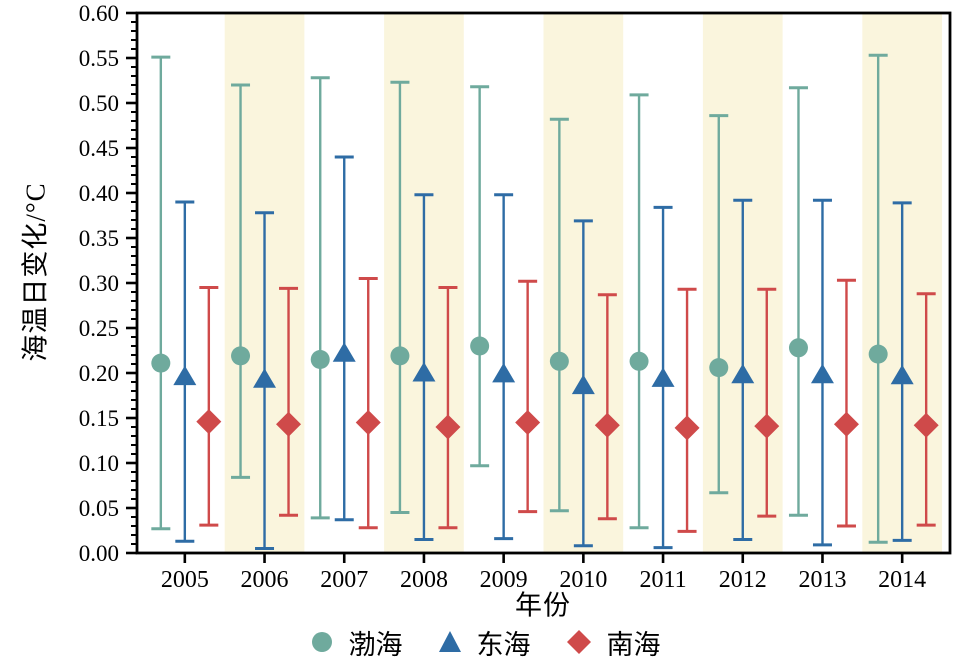 The height and width of the screenshot is (663, 969). I want to click on y-axis-label: 海温日变化/°C, so click(35, 272).